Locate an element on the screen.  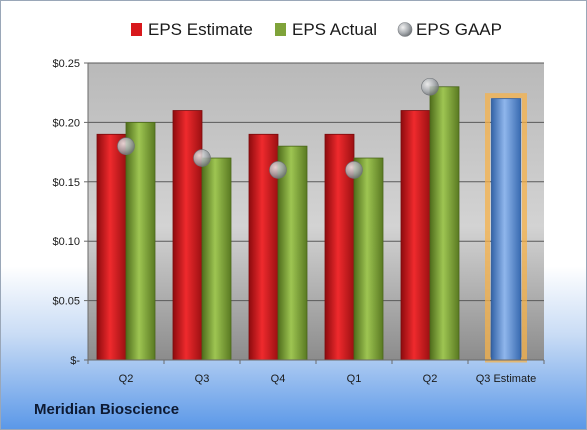
legend-item: EPS Estimate is located at coordinates (192, 29).